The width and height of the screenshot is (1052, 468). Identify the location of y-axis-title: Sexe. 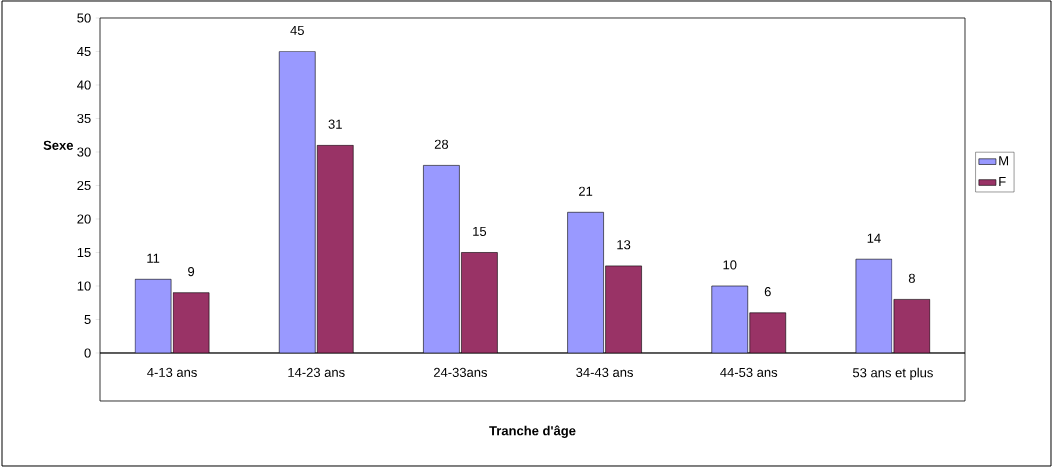
(58, 145).